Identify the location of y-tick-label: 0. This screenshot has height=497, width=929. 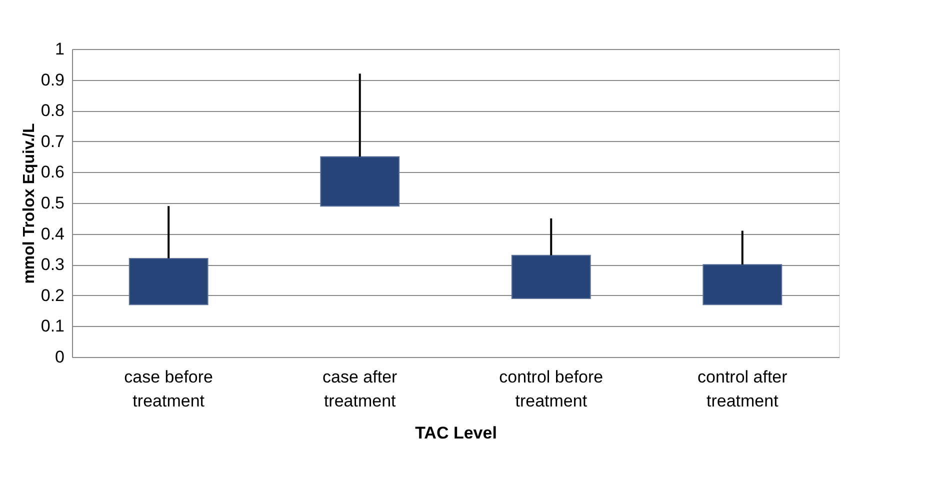
(59, 357).